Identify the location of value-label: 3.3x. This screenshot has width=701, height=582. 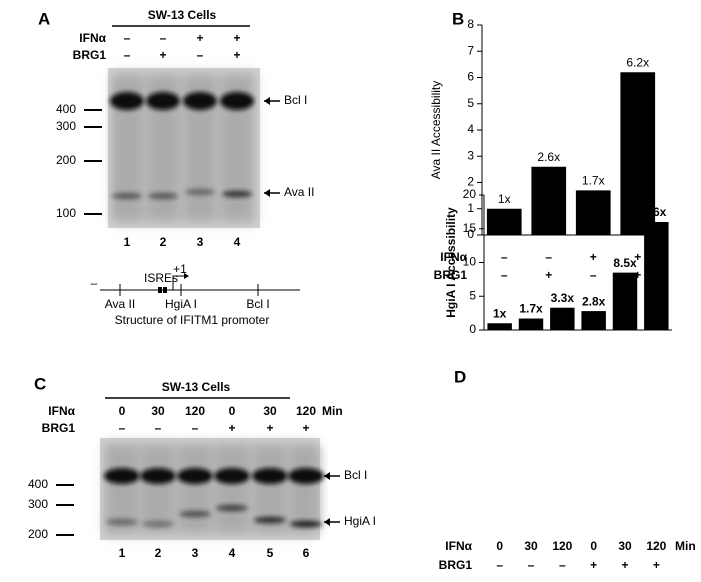
(563, 298).